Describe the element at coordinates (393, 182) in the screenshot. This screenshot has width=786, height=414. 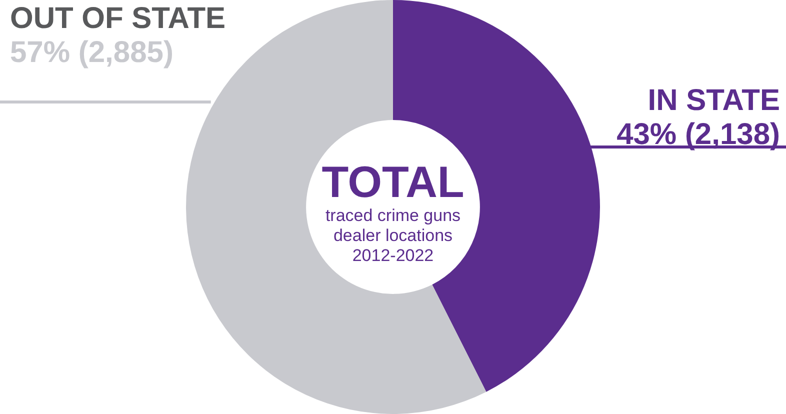
I see `text: TOTAL` at that location.